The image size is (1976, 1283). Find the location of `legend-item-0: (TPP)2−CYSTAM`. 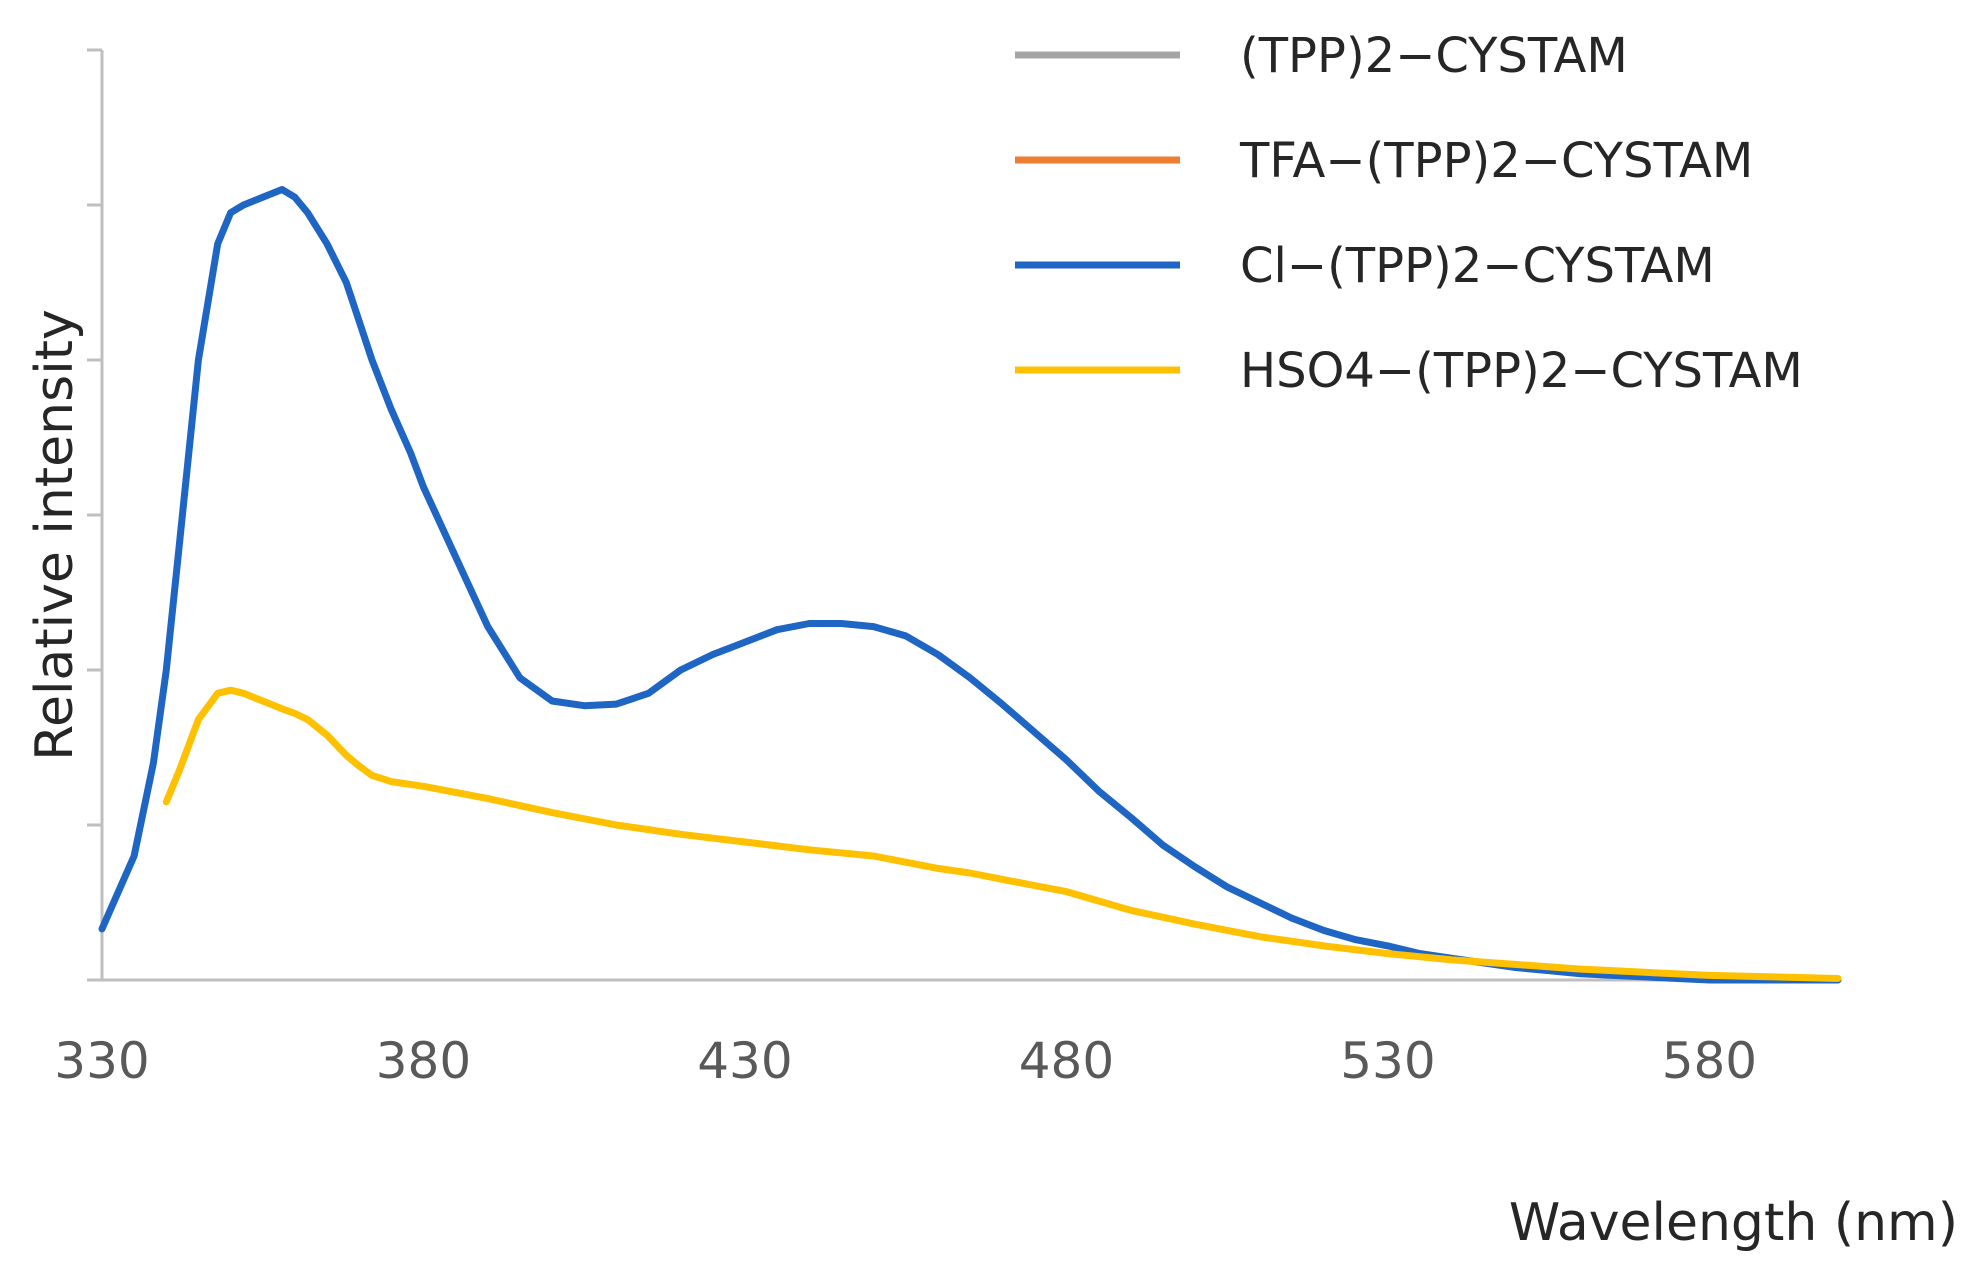

legend-item-0: (TPP)2−CYSTAM is located at coordinates (1321, 56).